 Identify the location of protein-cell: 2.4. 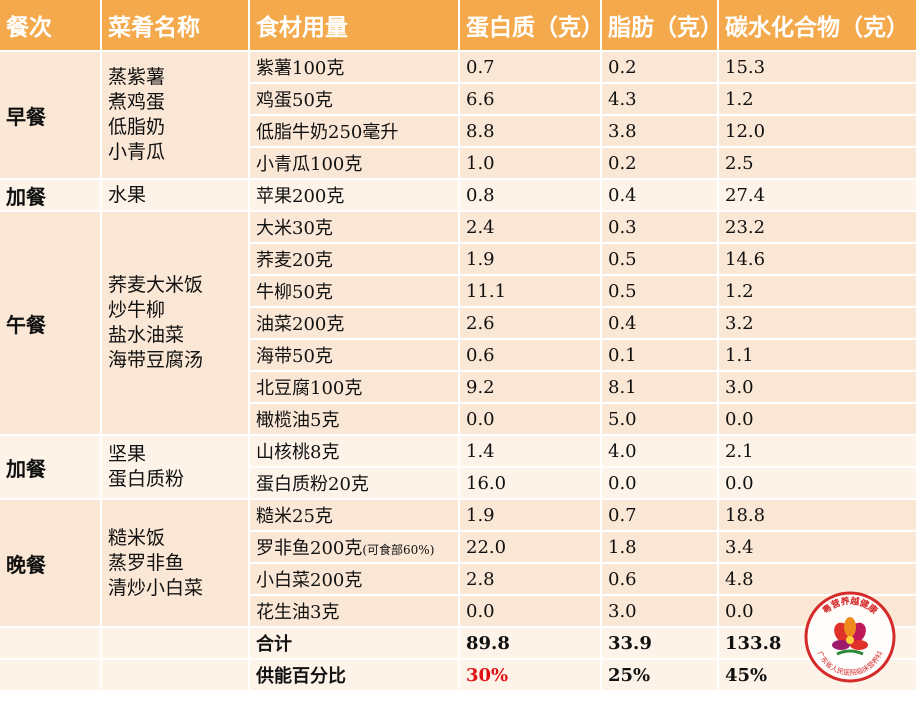
(530, 227).